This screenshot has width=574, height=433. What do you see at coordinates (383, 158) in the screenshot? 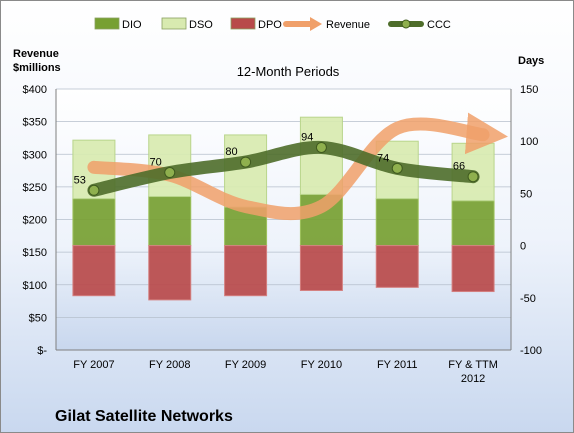
I see `ccc-data-label: 74` at bounding box center [383, 158].